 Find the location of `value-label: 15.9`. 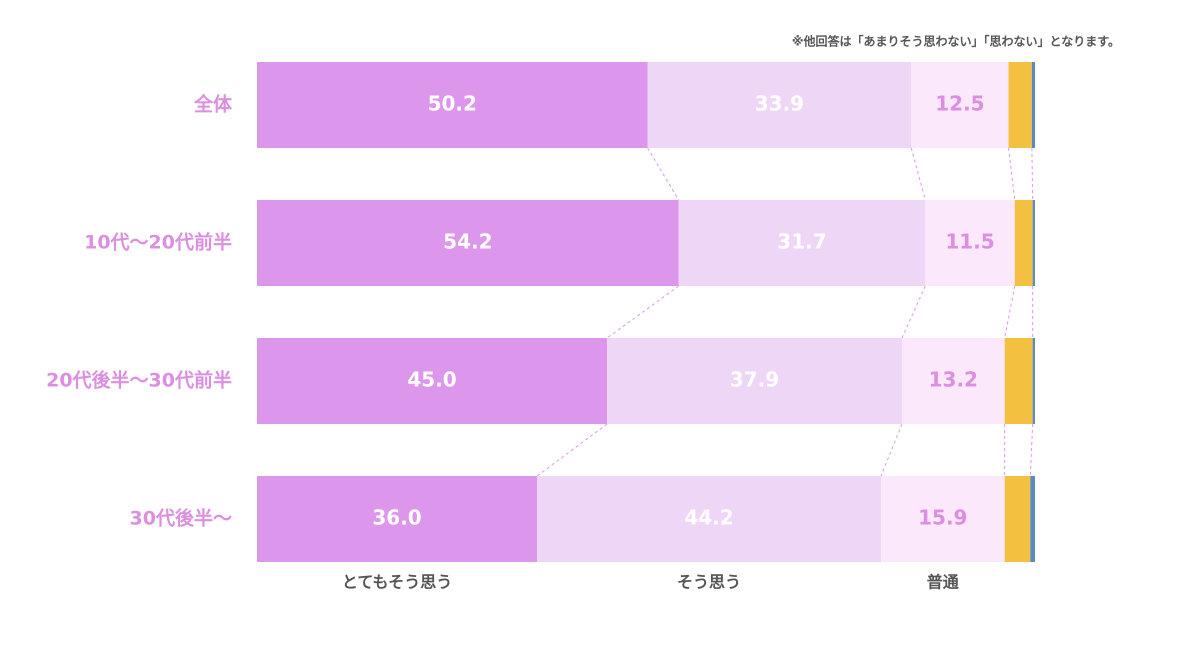

value-label: 15.9 is located at coordinates (942, 518).